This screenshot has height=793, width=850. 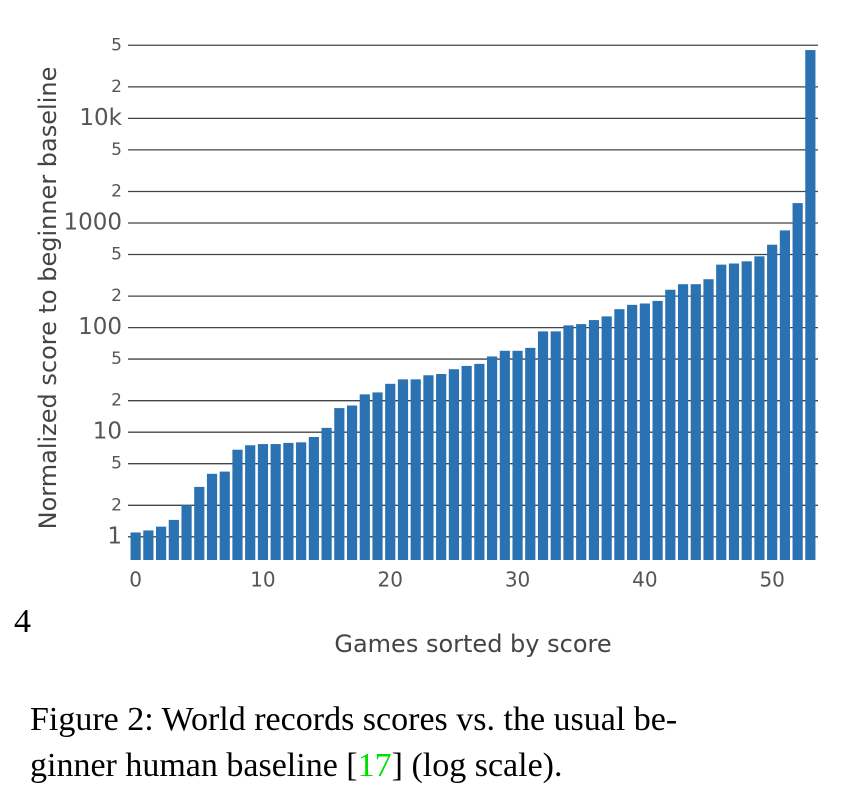 What do you see at coordinates (194, 765) in the screenshot?
I see `caption-text: ginner human baseline [` at bounding box center [194, 765].